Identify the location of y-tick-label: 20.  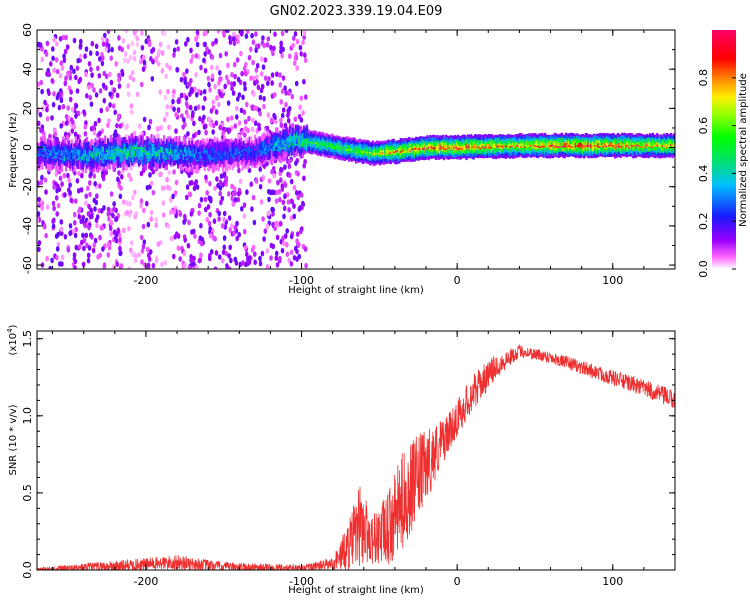
(27, 108).